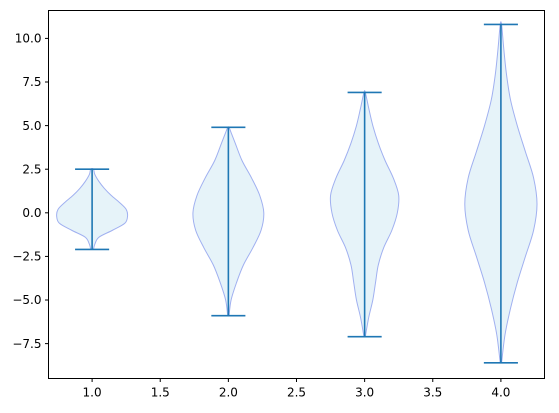  I want to click on y-axis: −7.5 −5.0 −2.5 0.0 2.5 5.0 7.5 10.0, so click(30, 191).